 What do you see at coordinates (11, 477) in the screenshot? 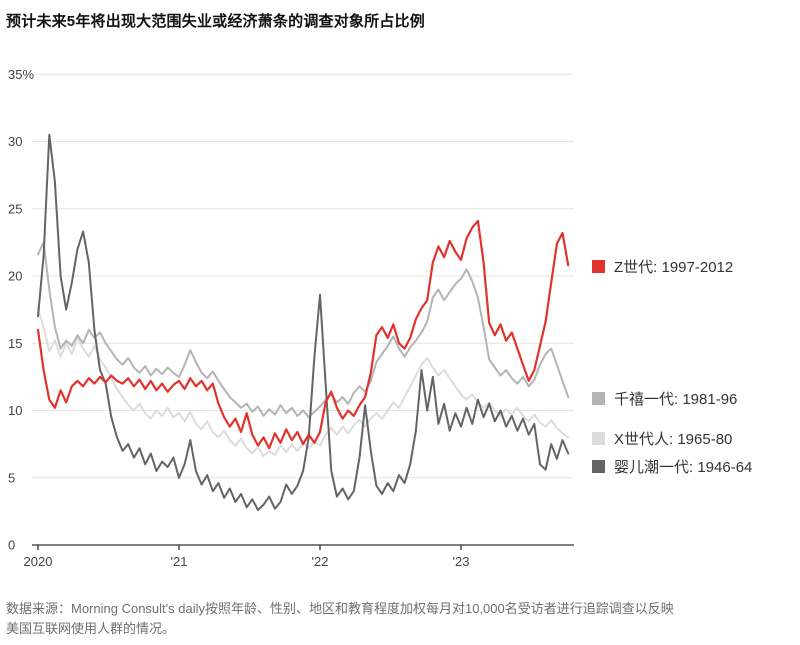
I see `y-axis-tick-label: 5` at bounding box center [11, 477].